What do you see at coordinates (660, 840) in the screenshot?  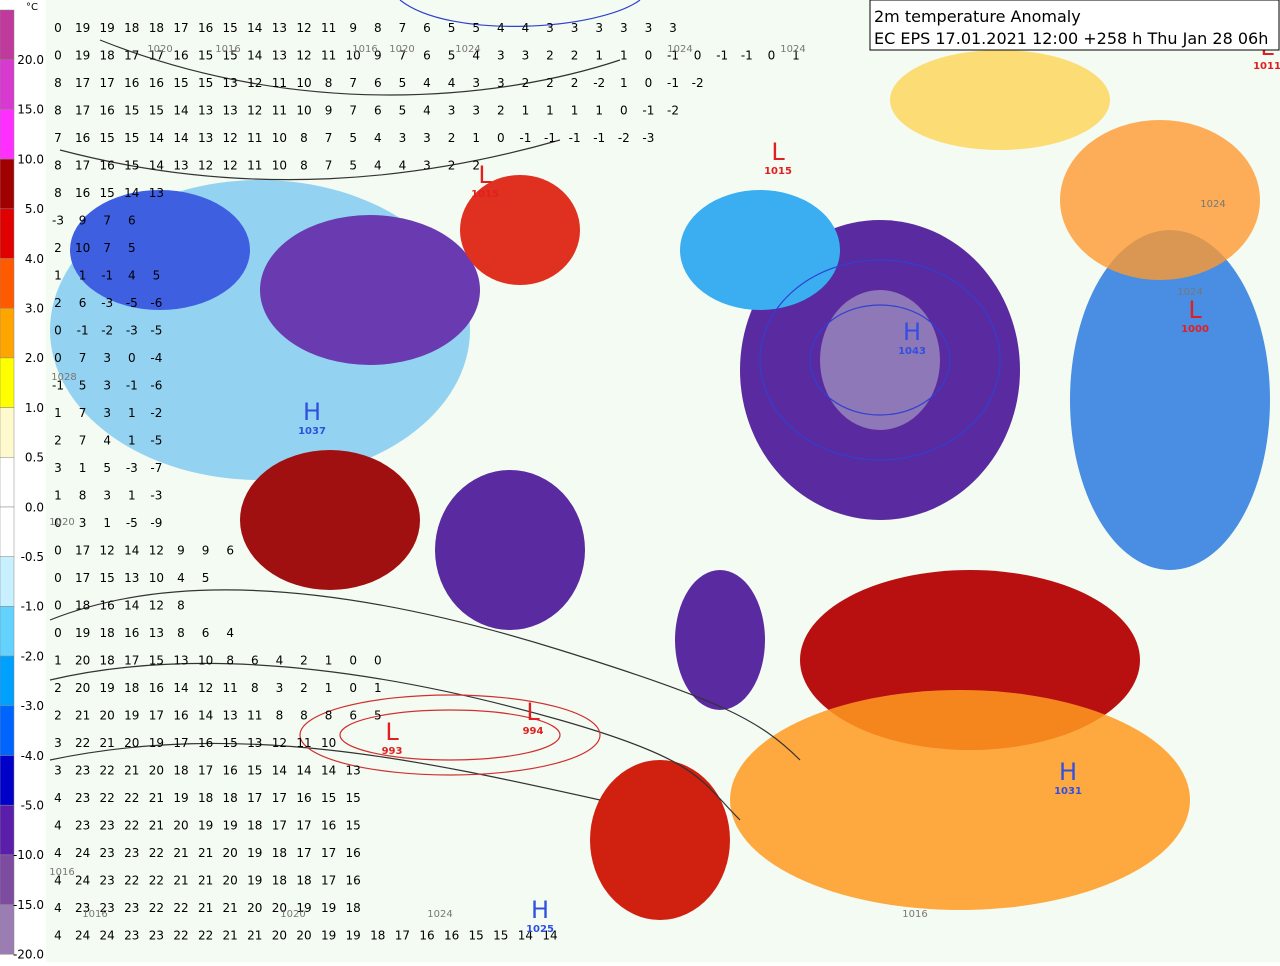 I see `warm-core` at bounding box center [660, 840].